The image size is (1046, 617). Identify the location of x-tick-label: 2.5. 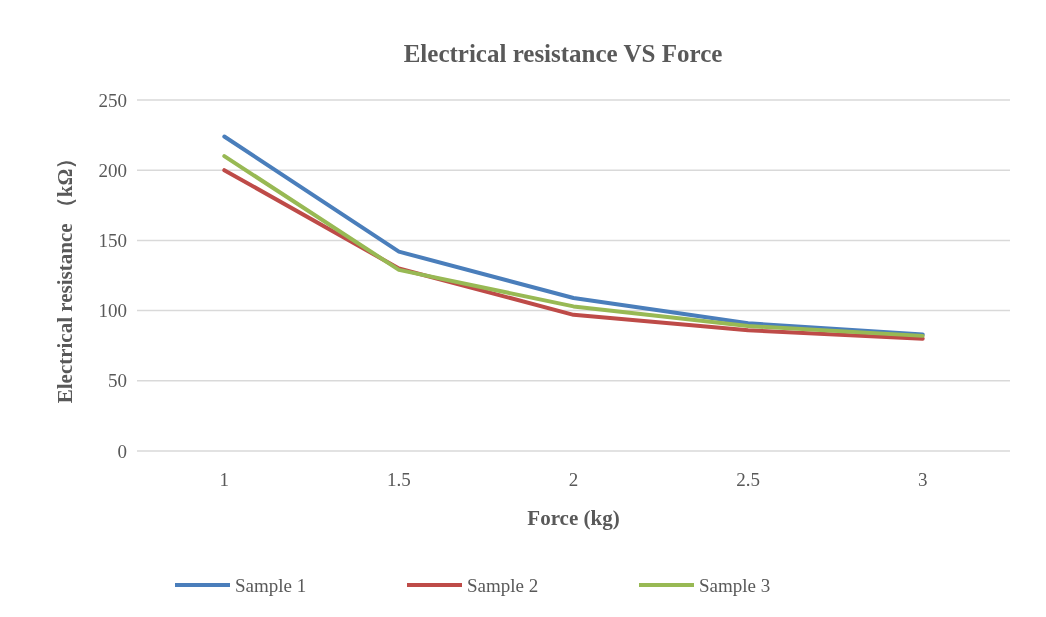
(748, 479).